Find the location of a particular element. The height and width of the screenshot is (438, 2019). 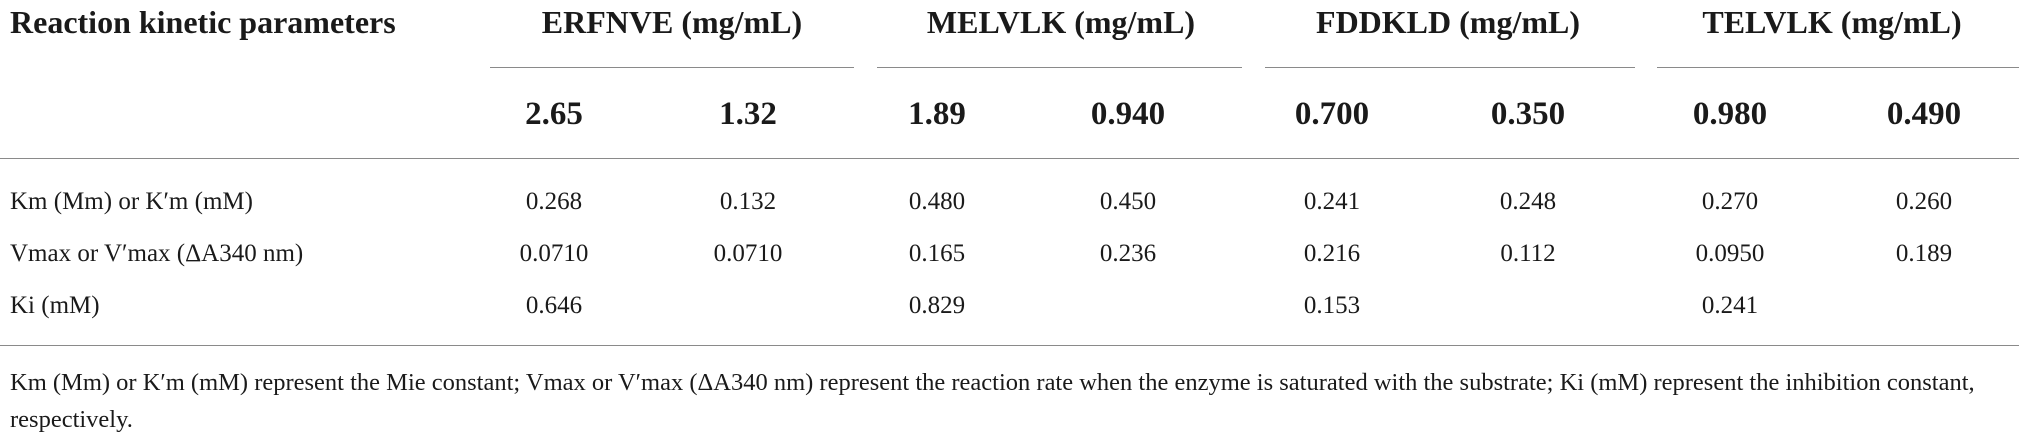

group-header-erfnve: ERFNVE (mg/mL) is located at coordinates (672, 22).